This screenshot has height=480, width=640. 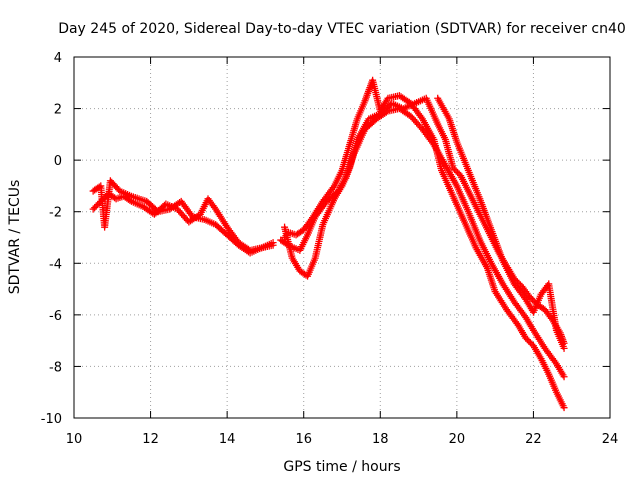 What do you see at coordinates (55, 264) in the screenshot?
I see `y-tick-label: -4` at bounding box center [55, 264].